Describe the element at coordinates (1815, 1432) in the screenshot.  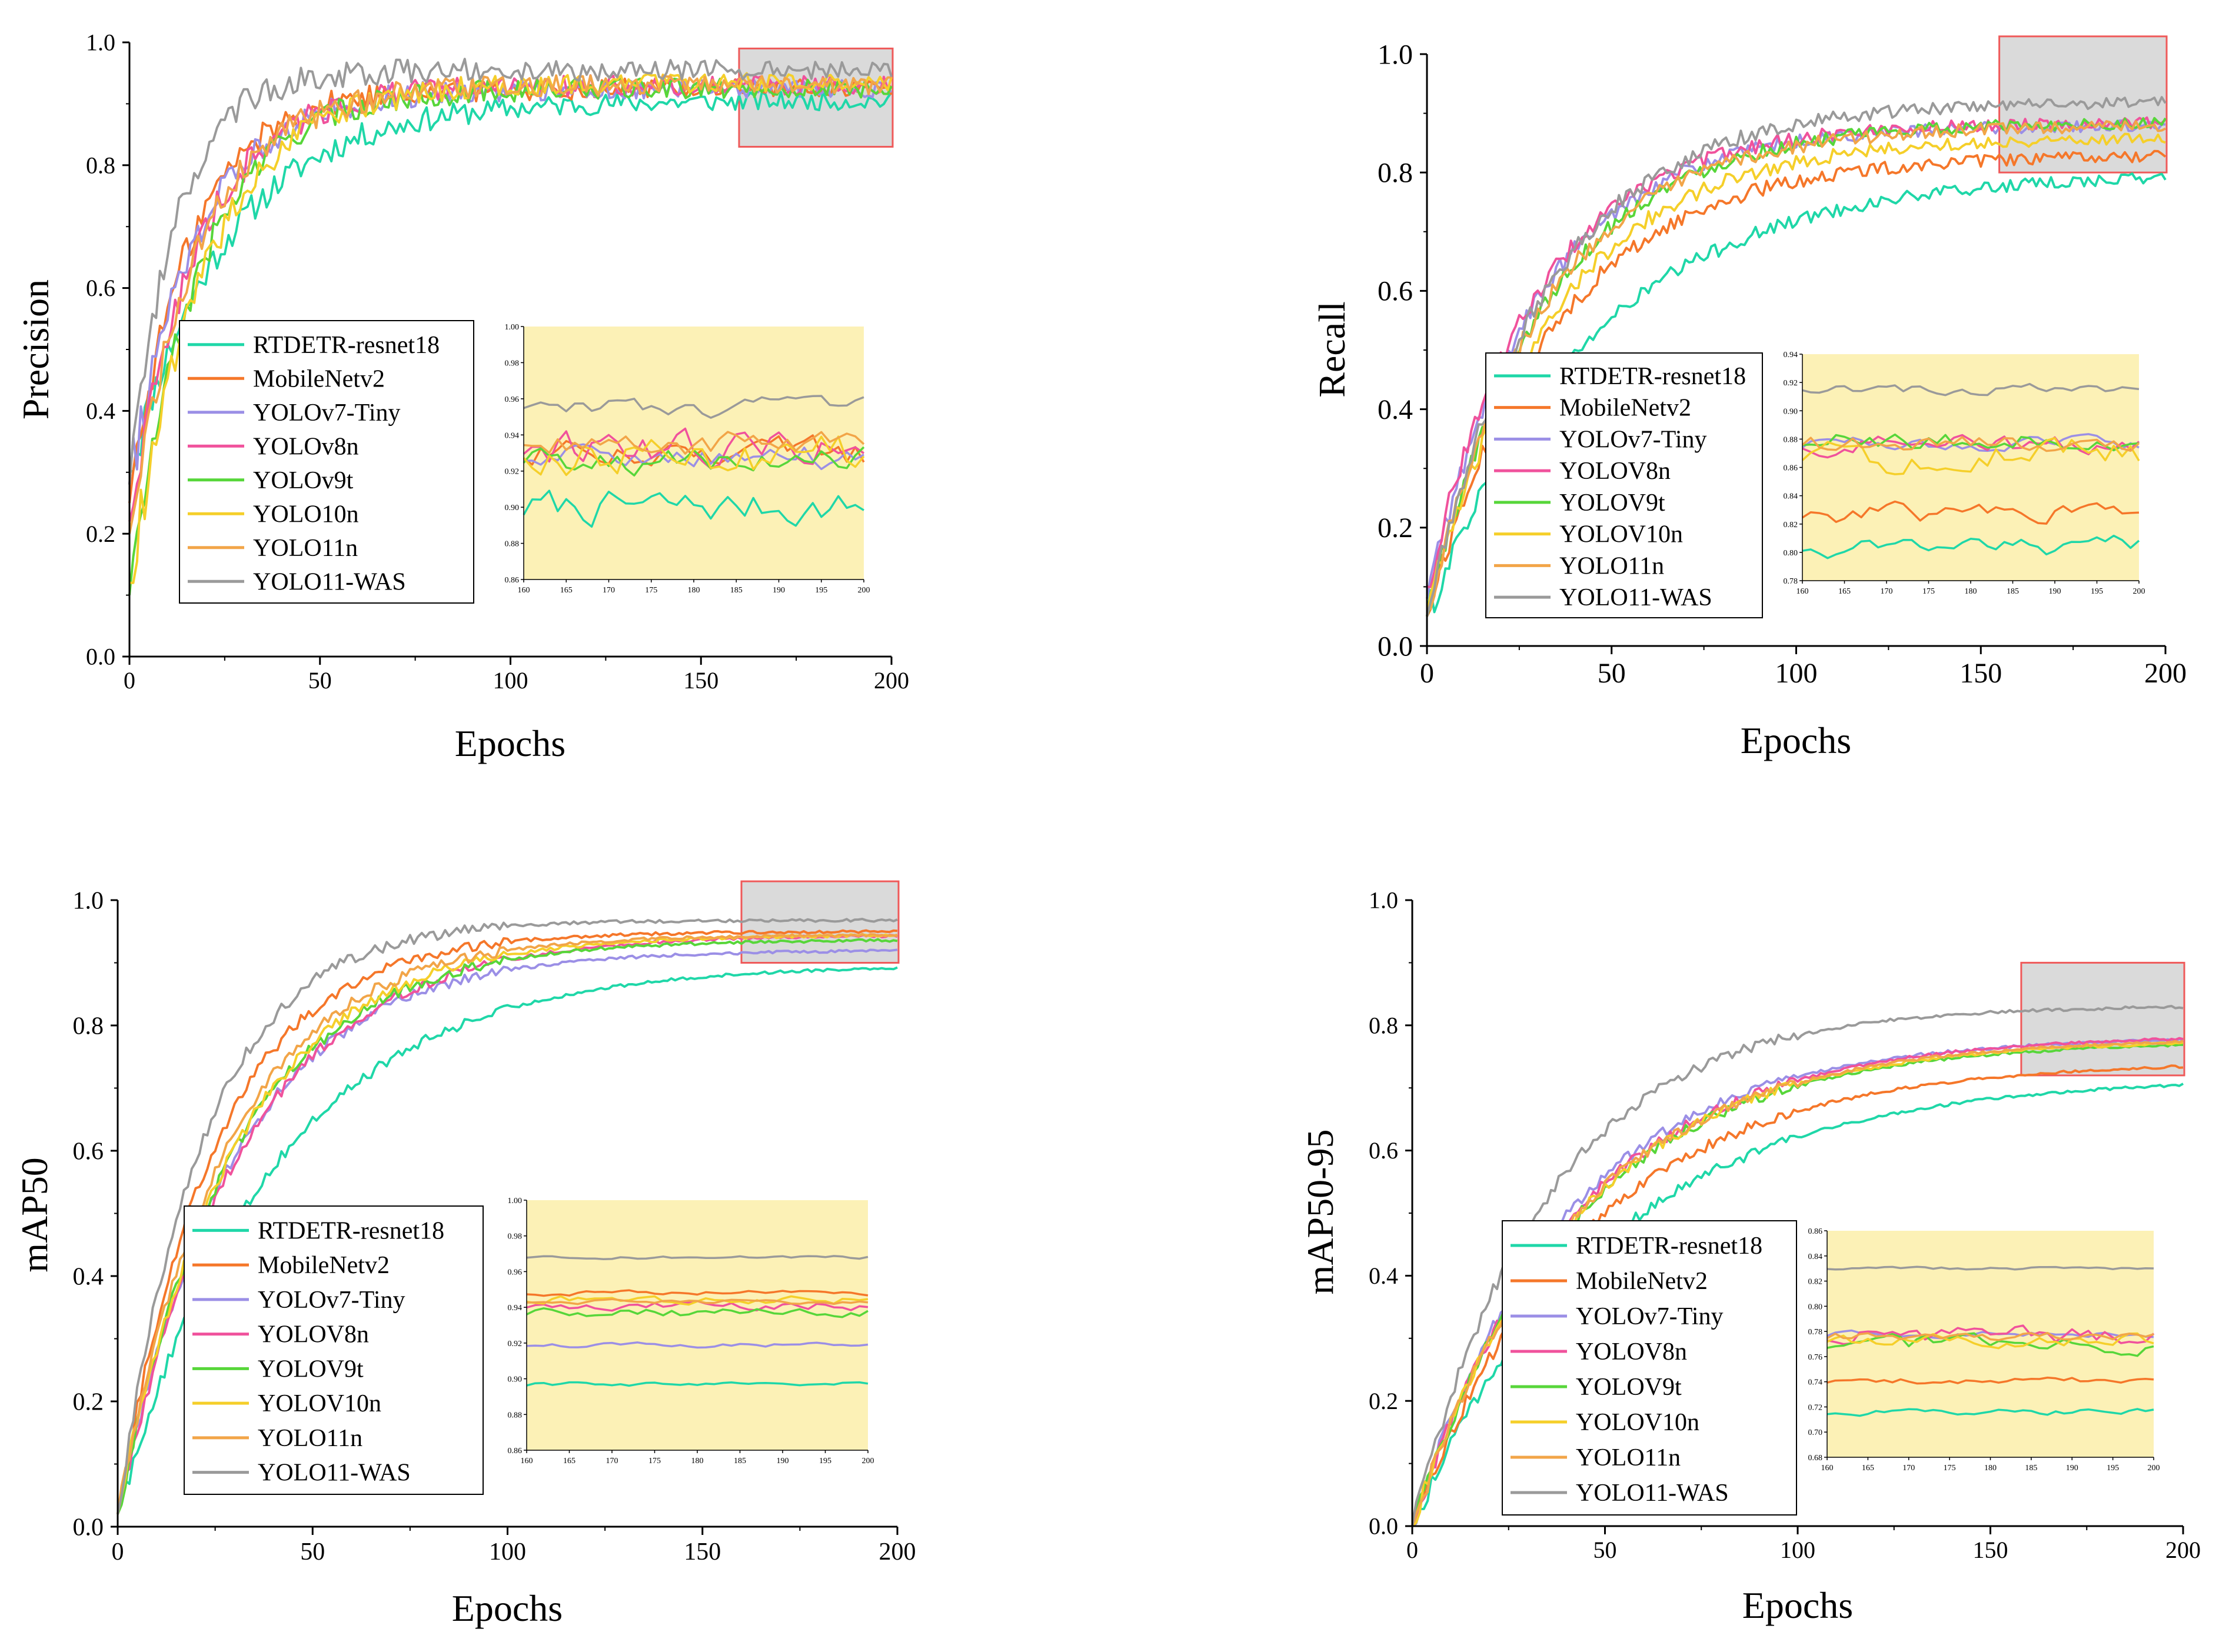
I see `inset-y-tick-label: 0.70` at that location.